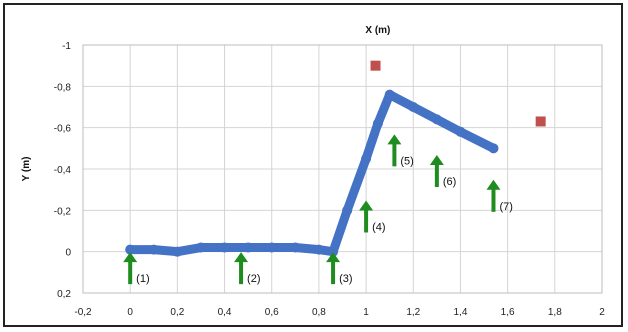 The height and width of the screenshot is (332, 628). What do you see at coordinates (400, 150) in the screenshot?
I see `green-arrow-marker: (5)` at bounding box center [400, 150].